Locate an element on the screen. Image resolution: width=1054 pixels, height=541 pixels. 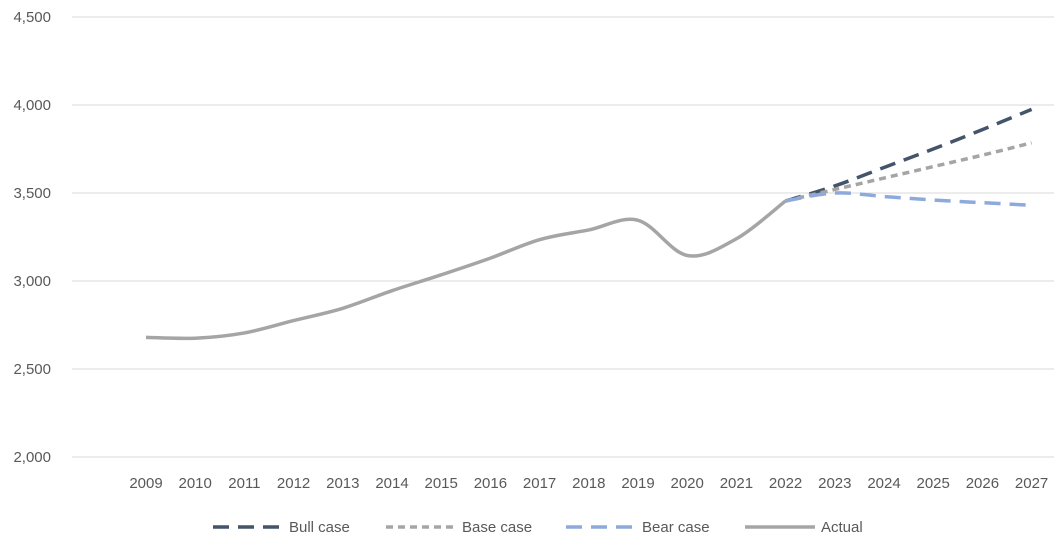
x-tick-label: 2013 is located at coordinates (342, 483).